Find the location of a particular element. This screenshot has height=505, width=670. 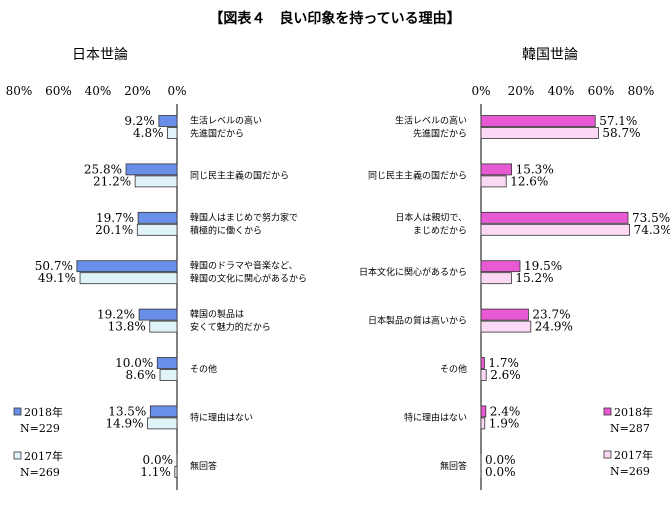

jp-legend-n: N=269 is located at coordinates (40, 472).